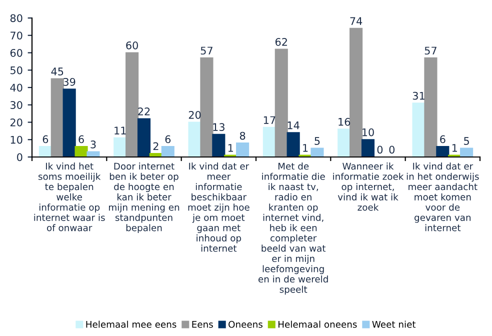 The image size is (492, 336). What do you see at coordinates (16, 105) in the screenshot?
I see `y-tick-label: 30` at bounding box center [16, 105].